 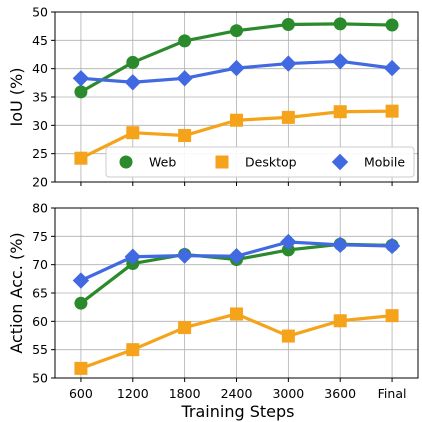 What do you see at coordinates (222, 162) in the screenshot?
I see `legend-desktop-marker` at bounding box center [222, 162].